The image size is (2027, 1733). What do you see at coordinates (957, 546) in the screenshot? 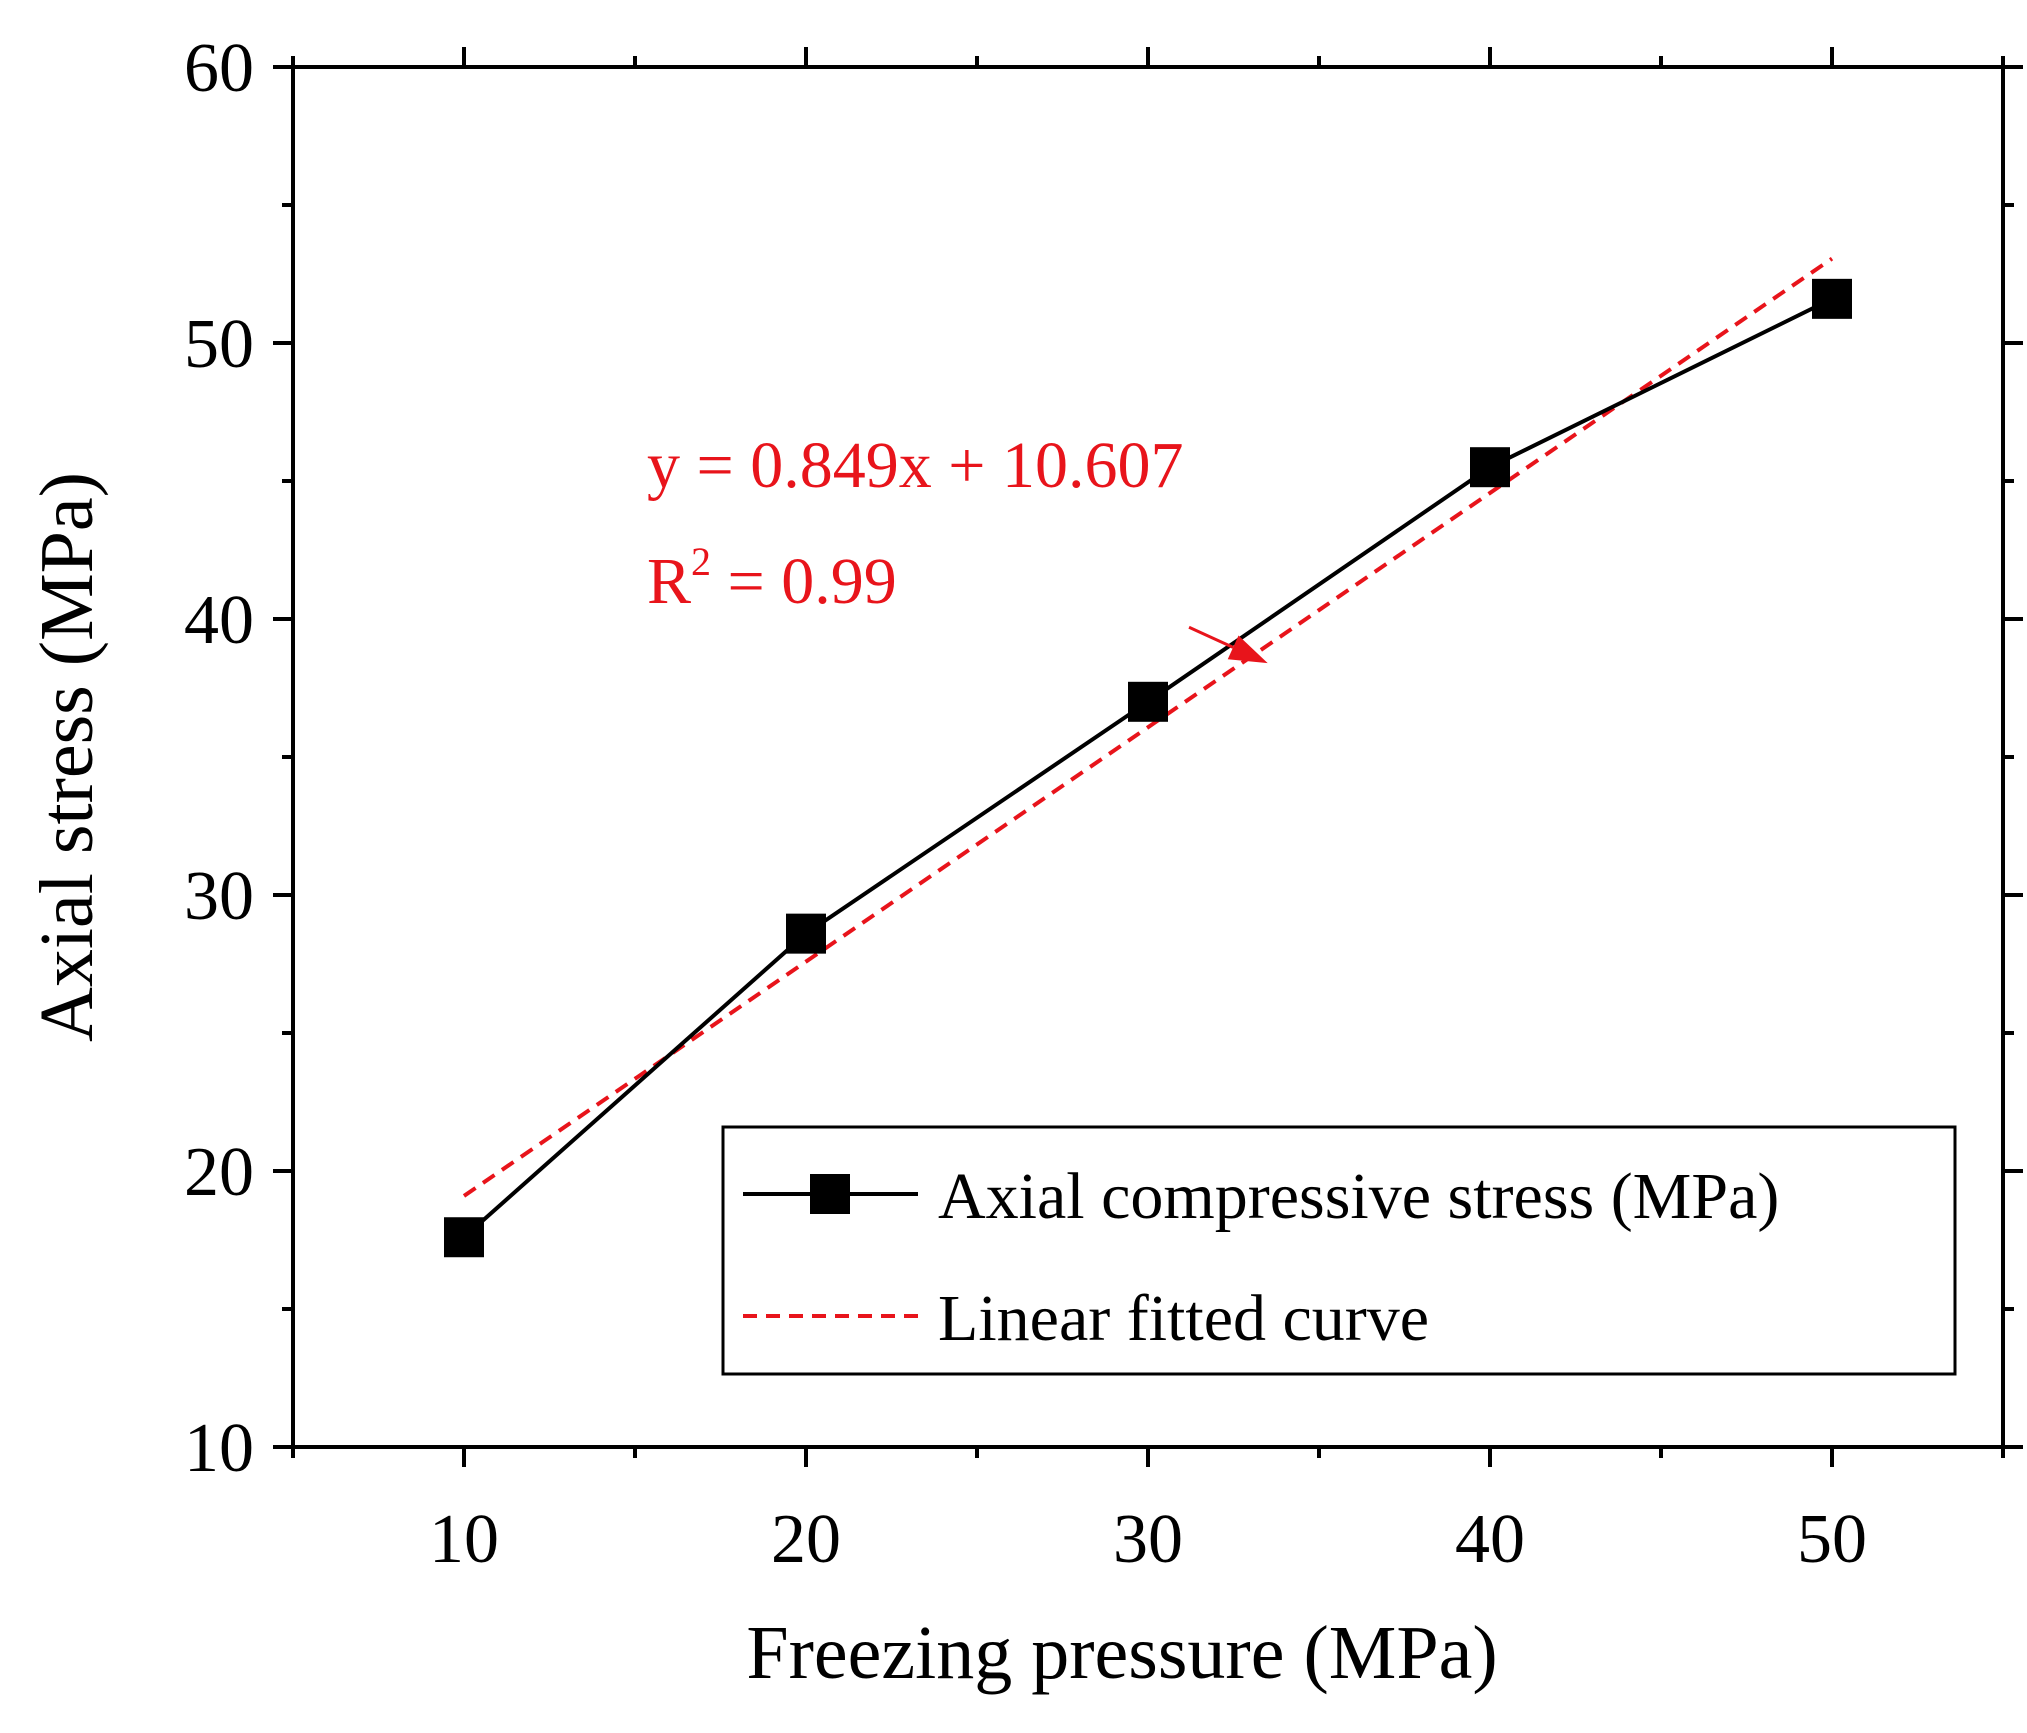
I see `fit-annotation: y = 0.849x + 10.607 R2 = 0.99` at bounding box center [957, 546].